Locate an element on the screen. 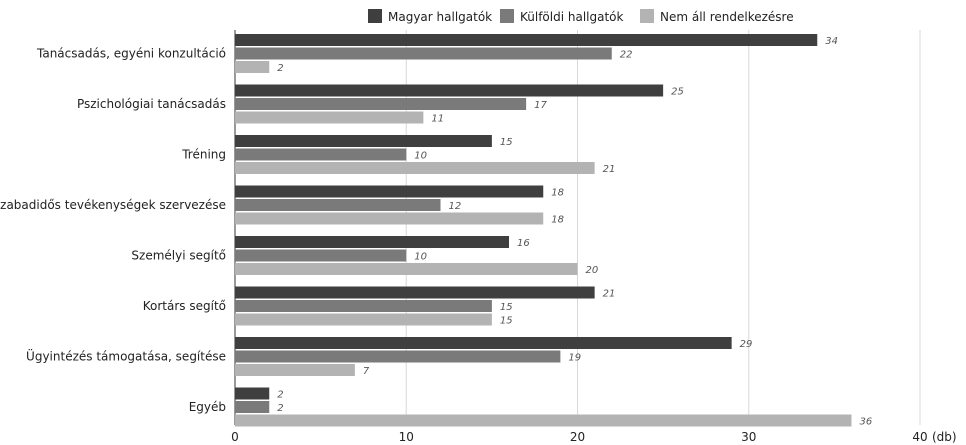  x-axis: 0 10 20 30 40 (db) is located at coordinates (593, 437).